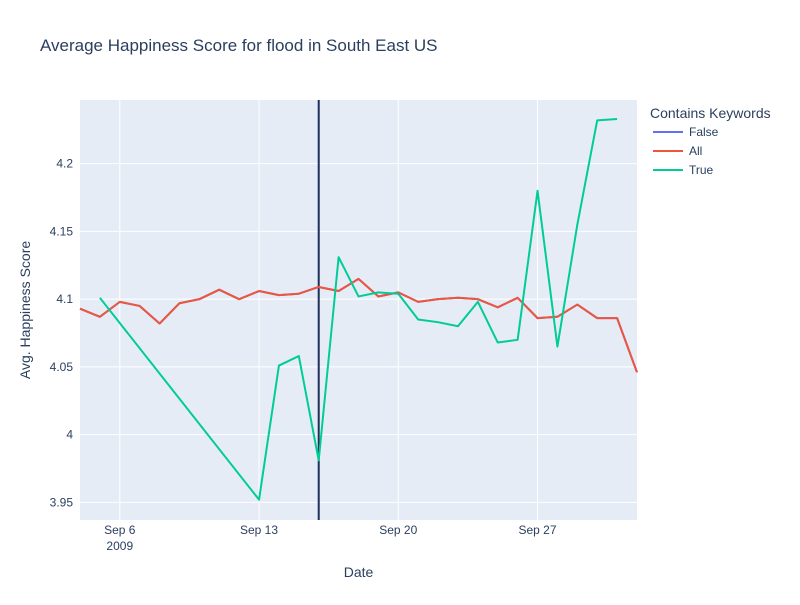 The height and width of the screenshot is (605, 800). I want to click on legend: Contains Keywords False All True, so click(710, 141).